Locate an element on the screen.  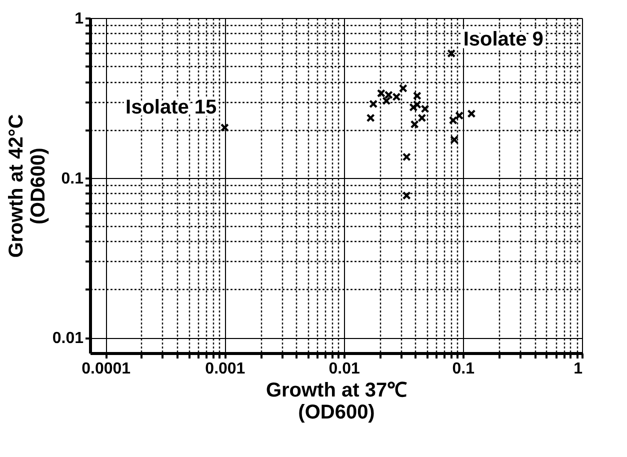
x-axis-title: Growth at 37℃ (OD600) is located at coordinates (337, 402).